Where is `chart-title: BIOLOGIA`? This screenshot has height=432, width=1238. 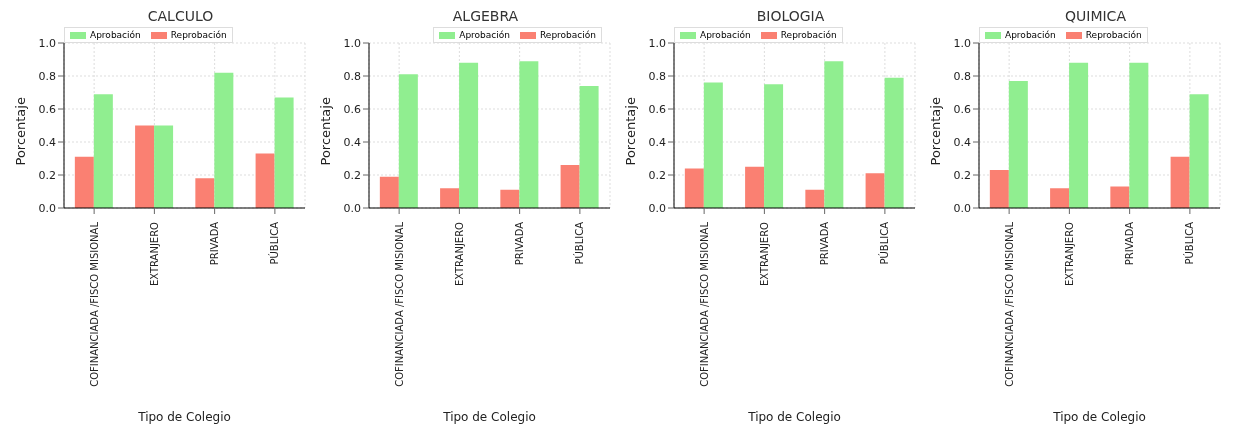
chart-title: BIOLOGIA is located at coordinates (790, 16).